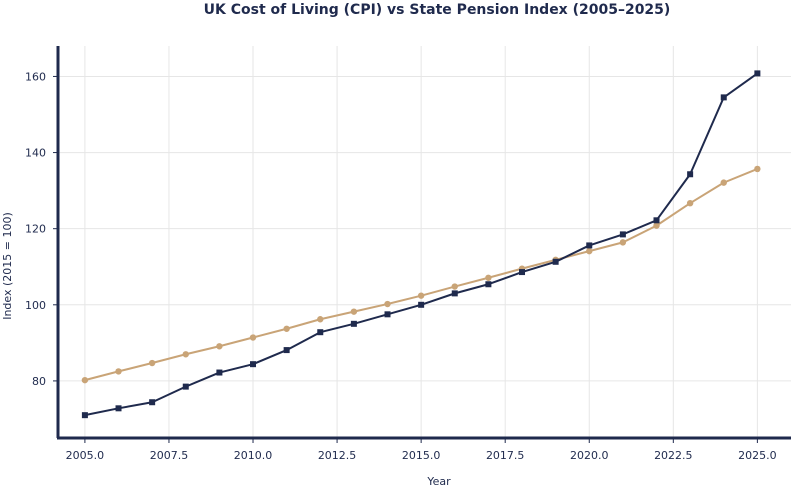 The image size is (791, 492). I want to click on x-tick-label: 2022.5, so click(673, 455).